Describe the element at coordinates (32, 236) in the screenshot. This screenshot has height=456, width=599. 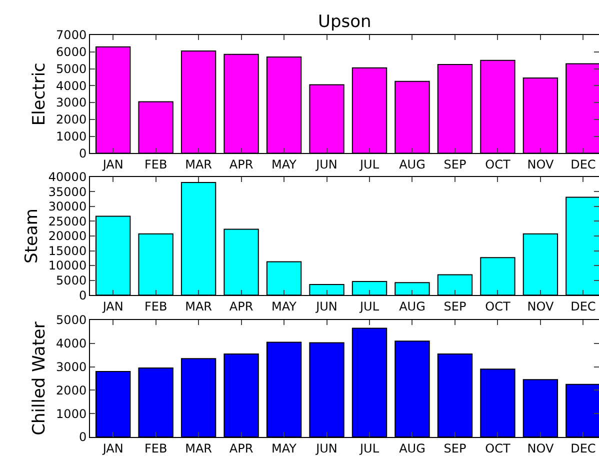
I see `y-axis-title: Steam` at that location.